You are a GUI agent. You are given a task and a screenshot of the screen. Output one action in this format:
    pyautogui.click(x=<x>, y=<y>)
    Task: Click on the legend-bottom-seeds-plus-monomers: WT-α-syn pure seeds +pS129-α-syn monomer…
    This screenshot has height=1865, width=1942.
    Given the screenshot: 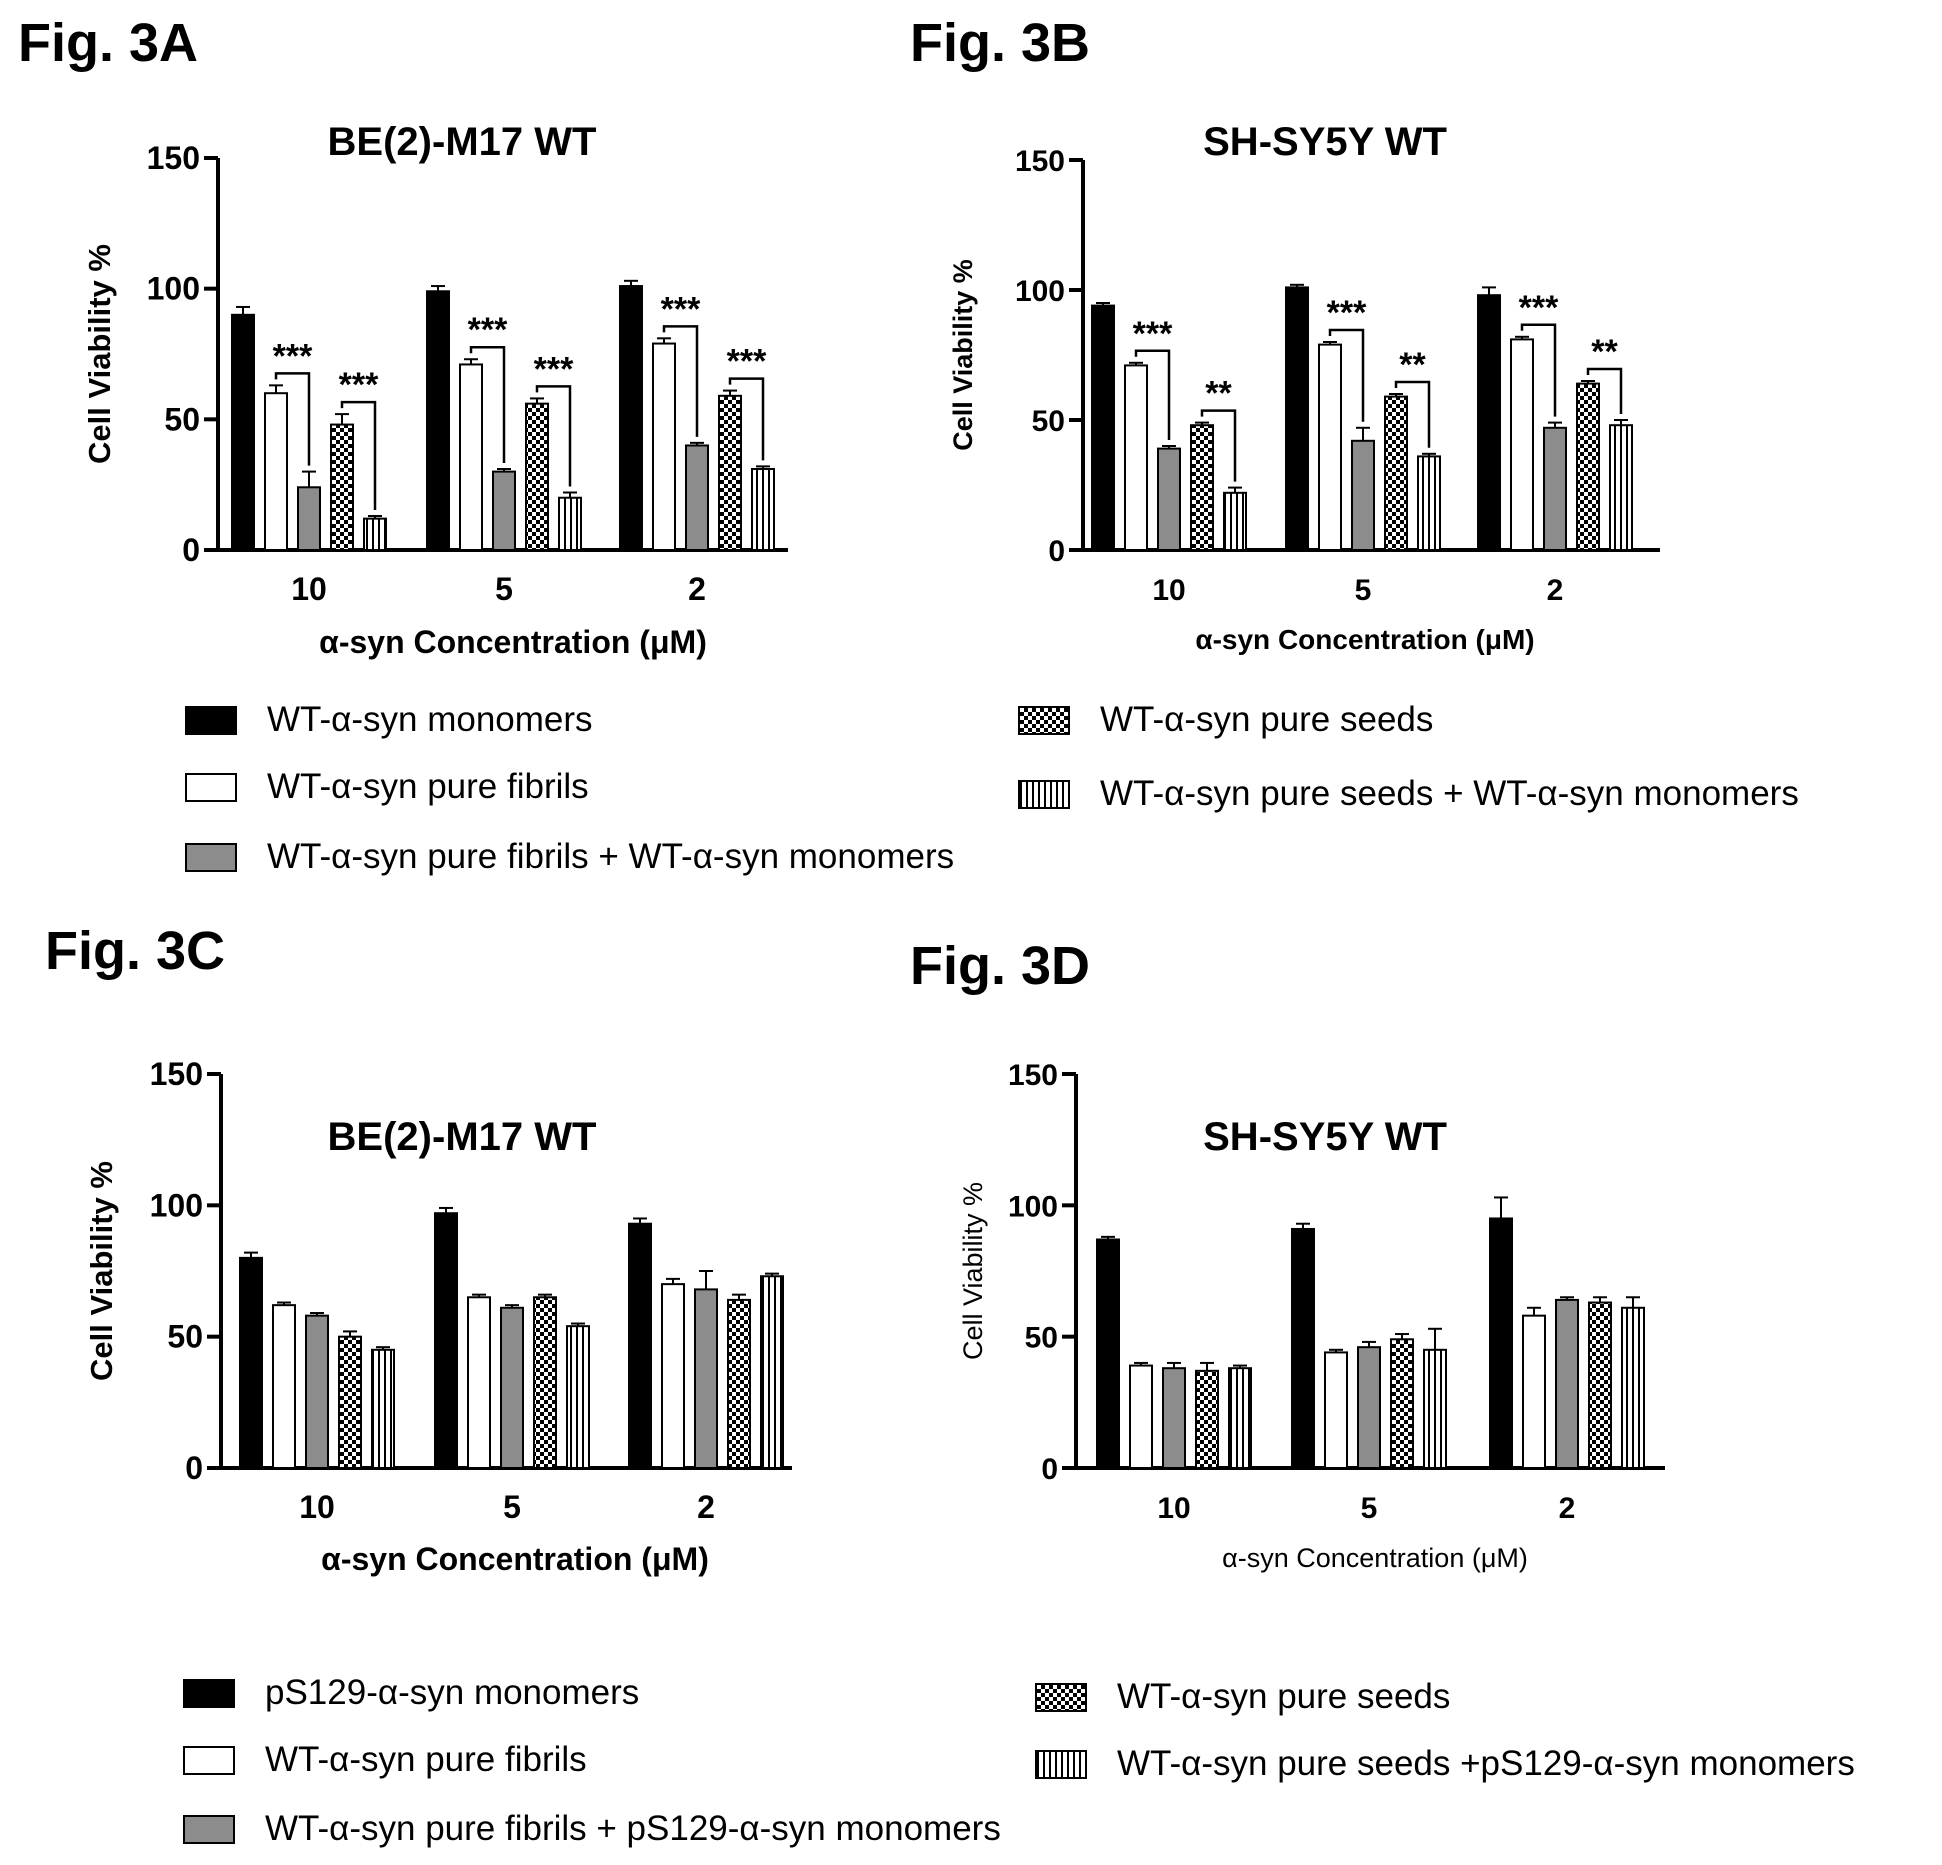 What is the action you would take?
    pyautogui.click(x=1445, y=1764)
    